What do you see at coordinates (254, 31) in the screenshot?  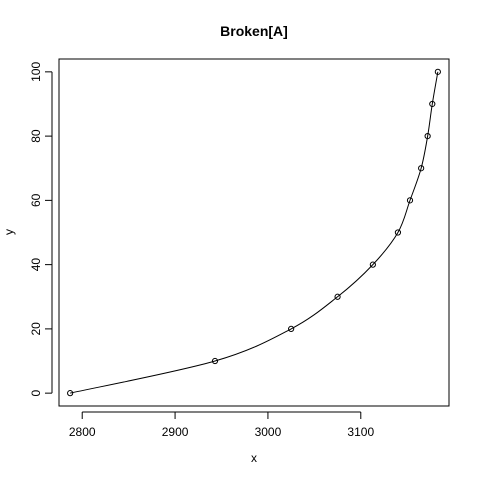 I see `chart-title: Broken[A]` at bounding box center [254, 31].